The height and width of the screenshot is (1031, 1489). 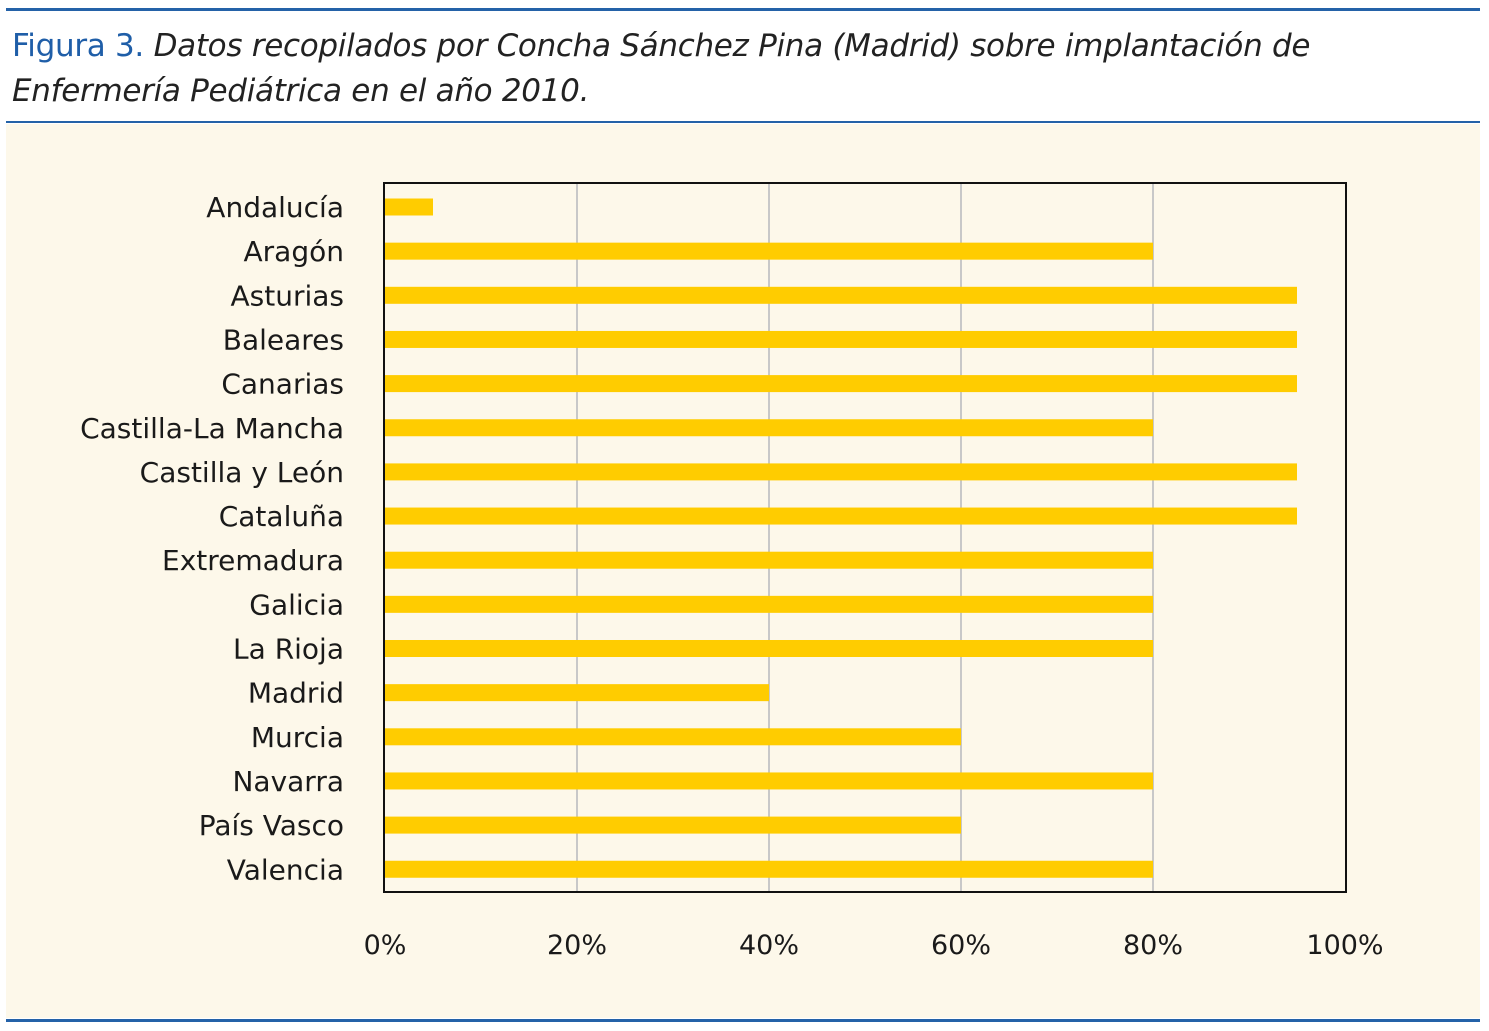 I want to click on top-rule, so click(x=743, y=9).